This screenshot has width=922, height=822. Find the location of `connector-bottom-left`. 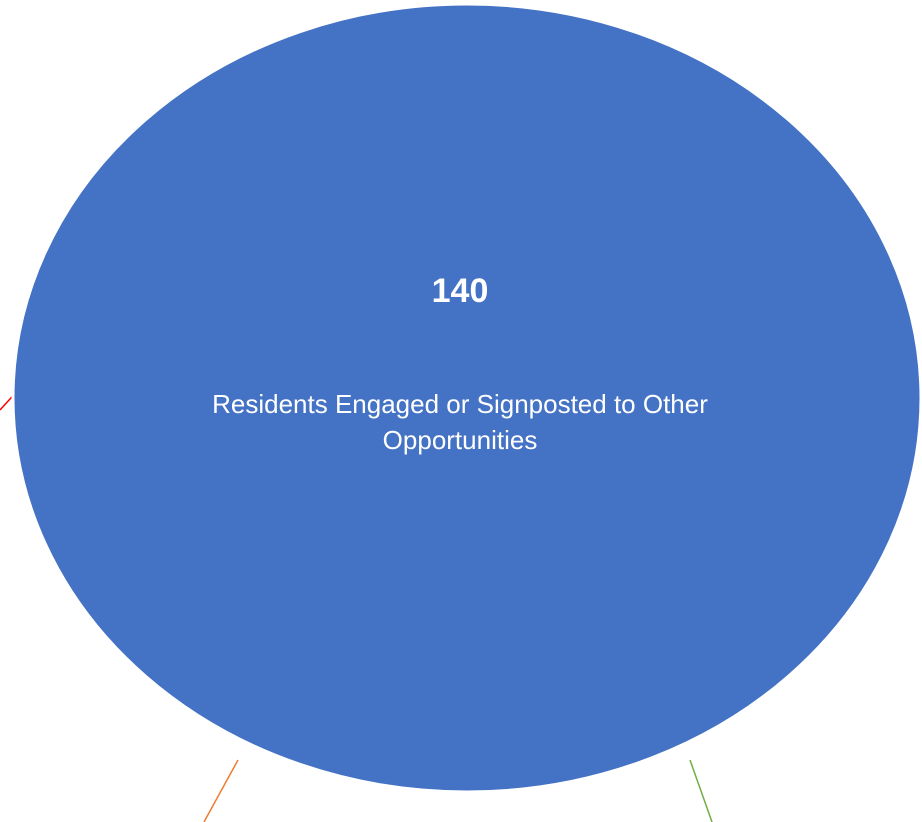

connector-bottom-left is located at coordinates (221, 790).